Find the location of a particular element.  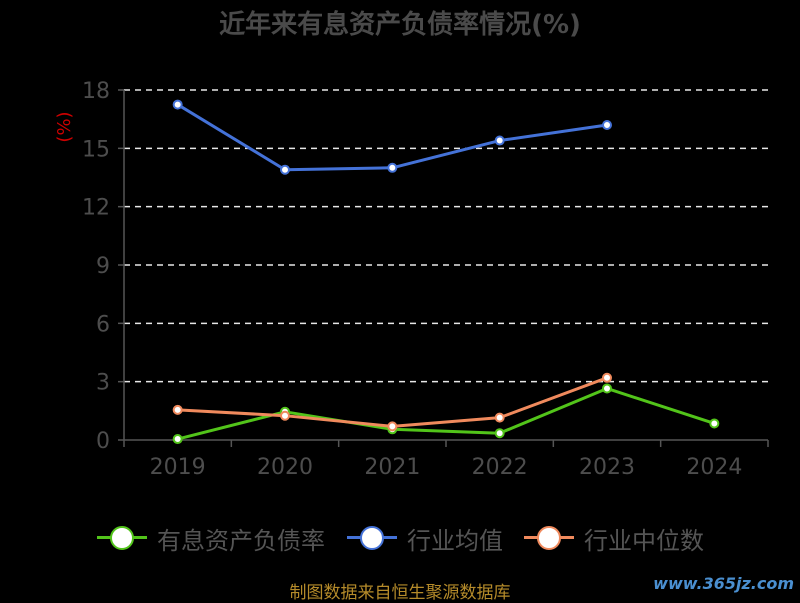

x-tick-label: 2024 is located at coordinates (714, 467).